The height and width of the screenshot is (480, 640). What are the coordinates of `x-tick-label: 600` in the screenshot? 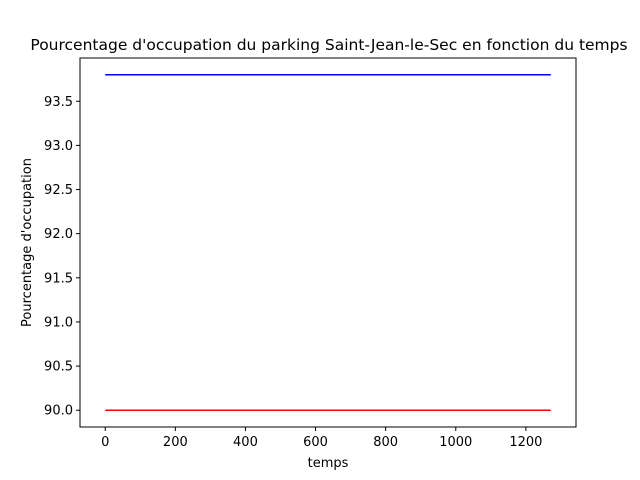 It's located at (315, 442).